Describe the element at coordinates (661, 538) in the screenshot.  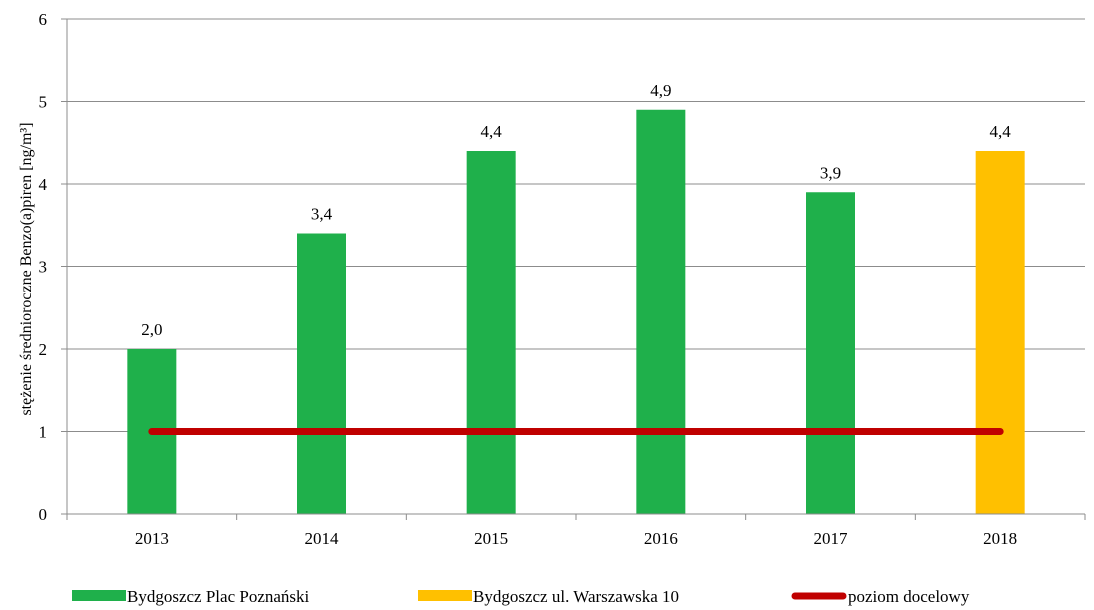
I see `x-tick-label: 2016` at that location.